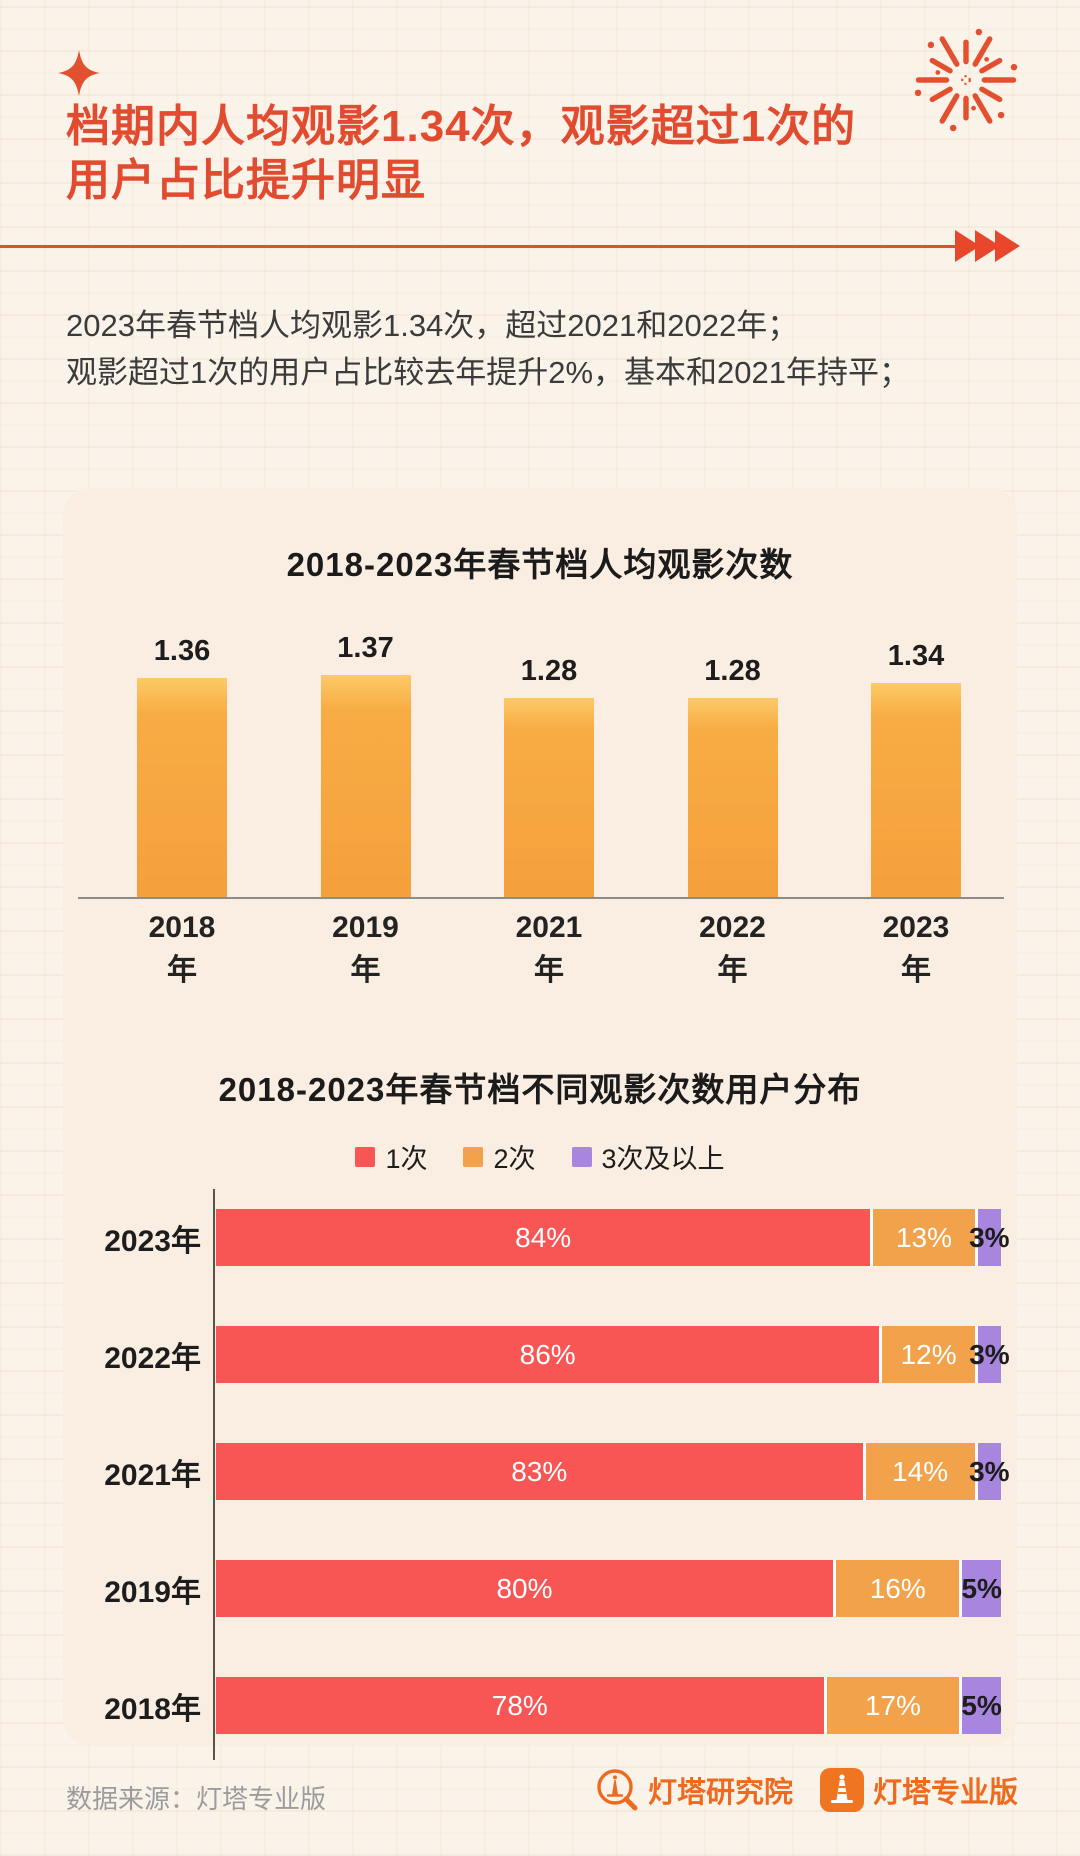 Image resolution: width=1080 pixels, height=1856 pixels. I want to click on x-axis-label: 2018年, so click(182, 949).